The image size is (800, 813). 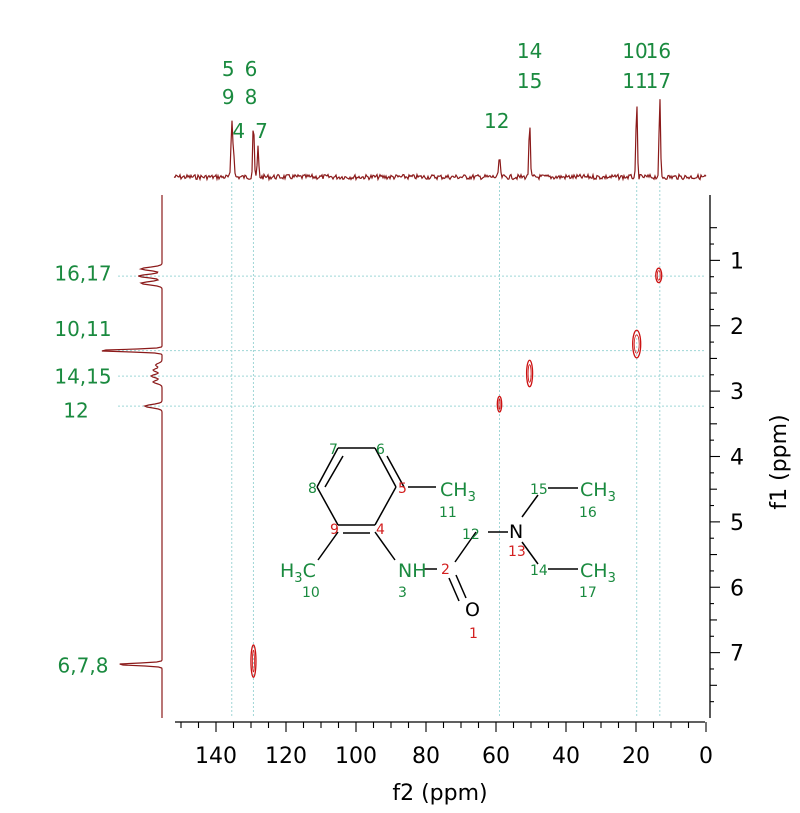 What do you see at coordinates (588, 513) in the screenshot?
I see `num-16: 16` at bounding box center [588, 513].